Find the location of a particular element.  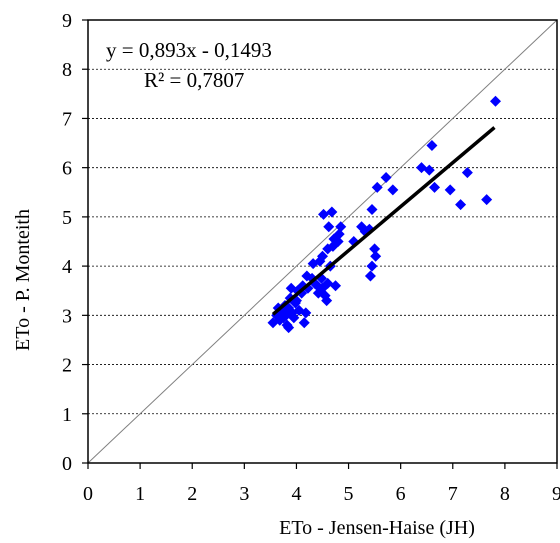

x-axis-title: ETo - Jensen-Haise (JH) is located at coordinates (377, 528).